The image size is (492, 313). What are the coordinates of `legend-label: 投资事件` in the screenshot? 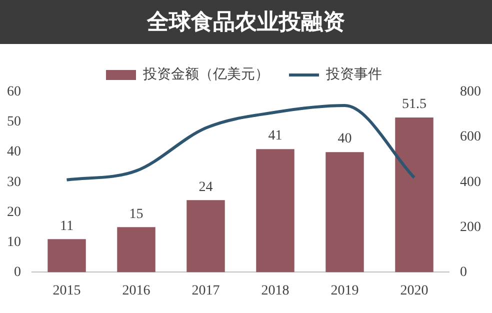 It's located at (353, 74).